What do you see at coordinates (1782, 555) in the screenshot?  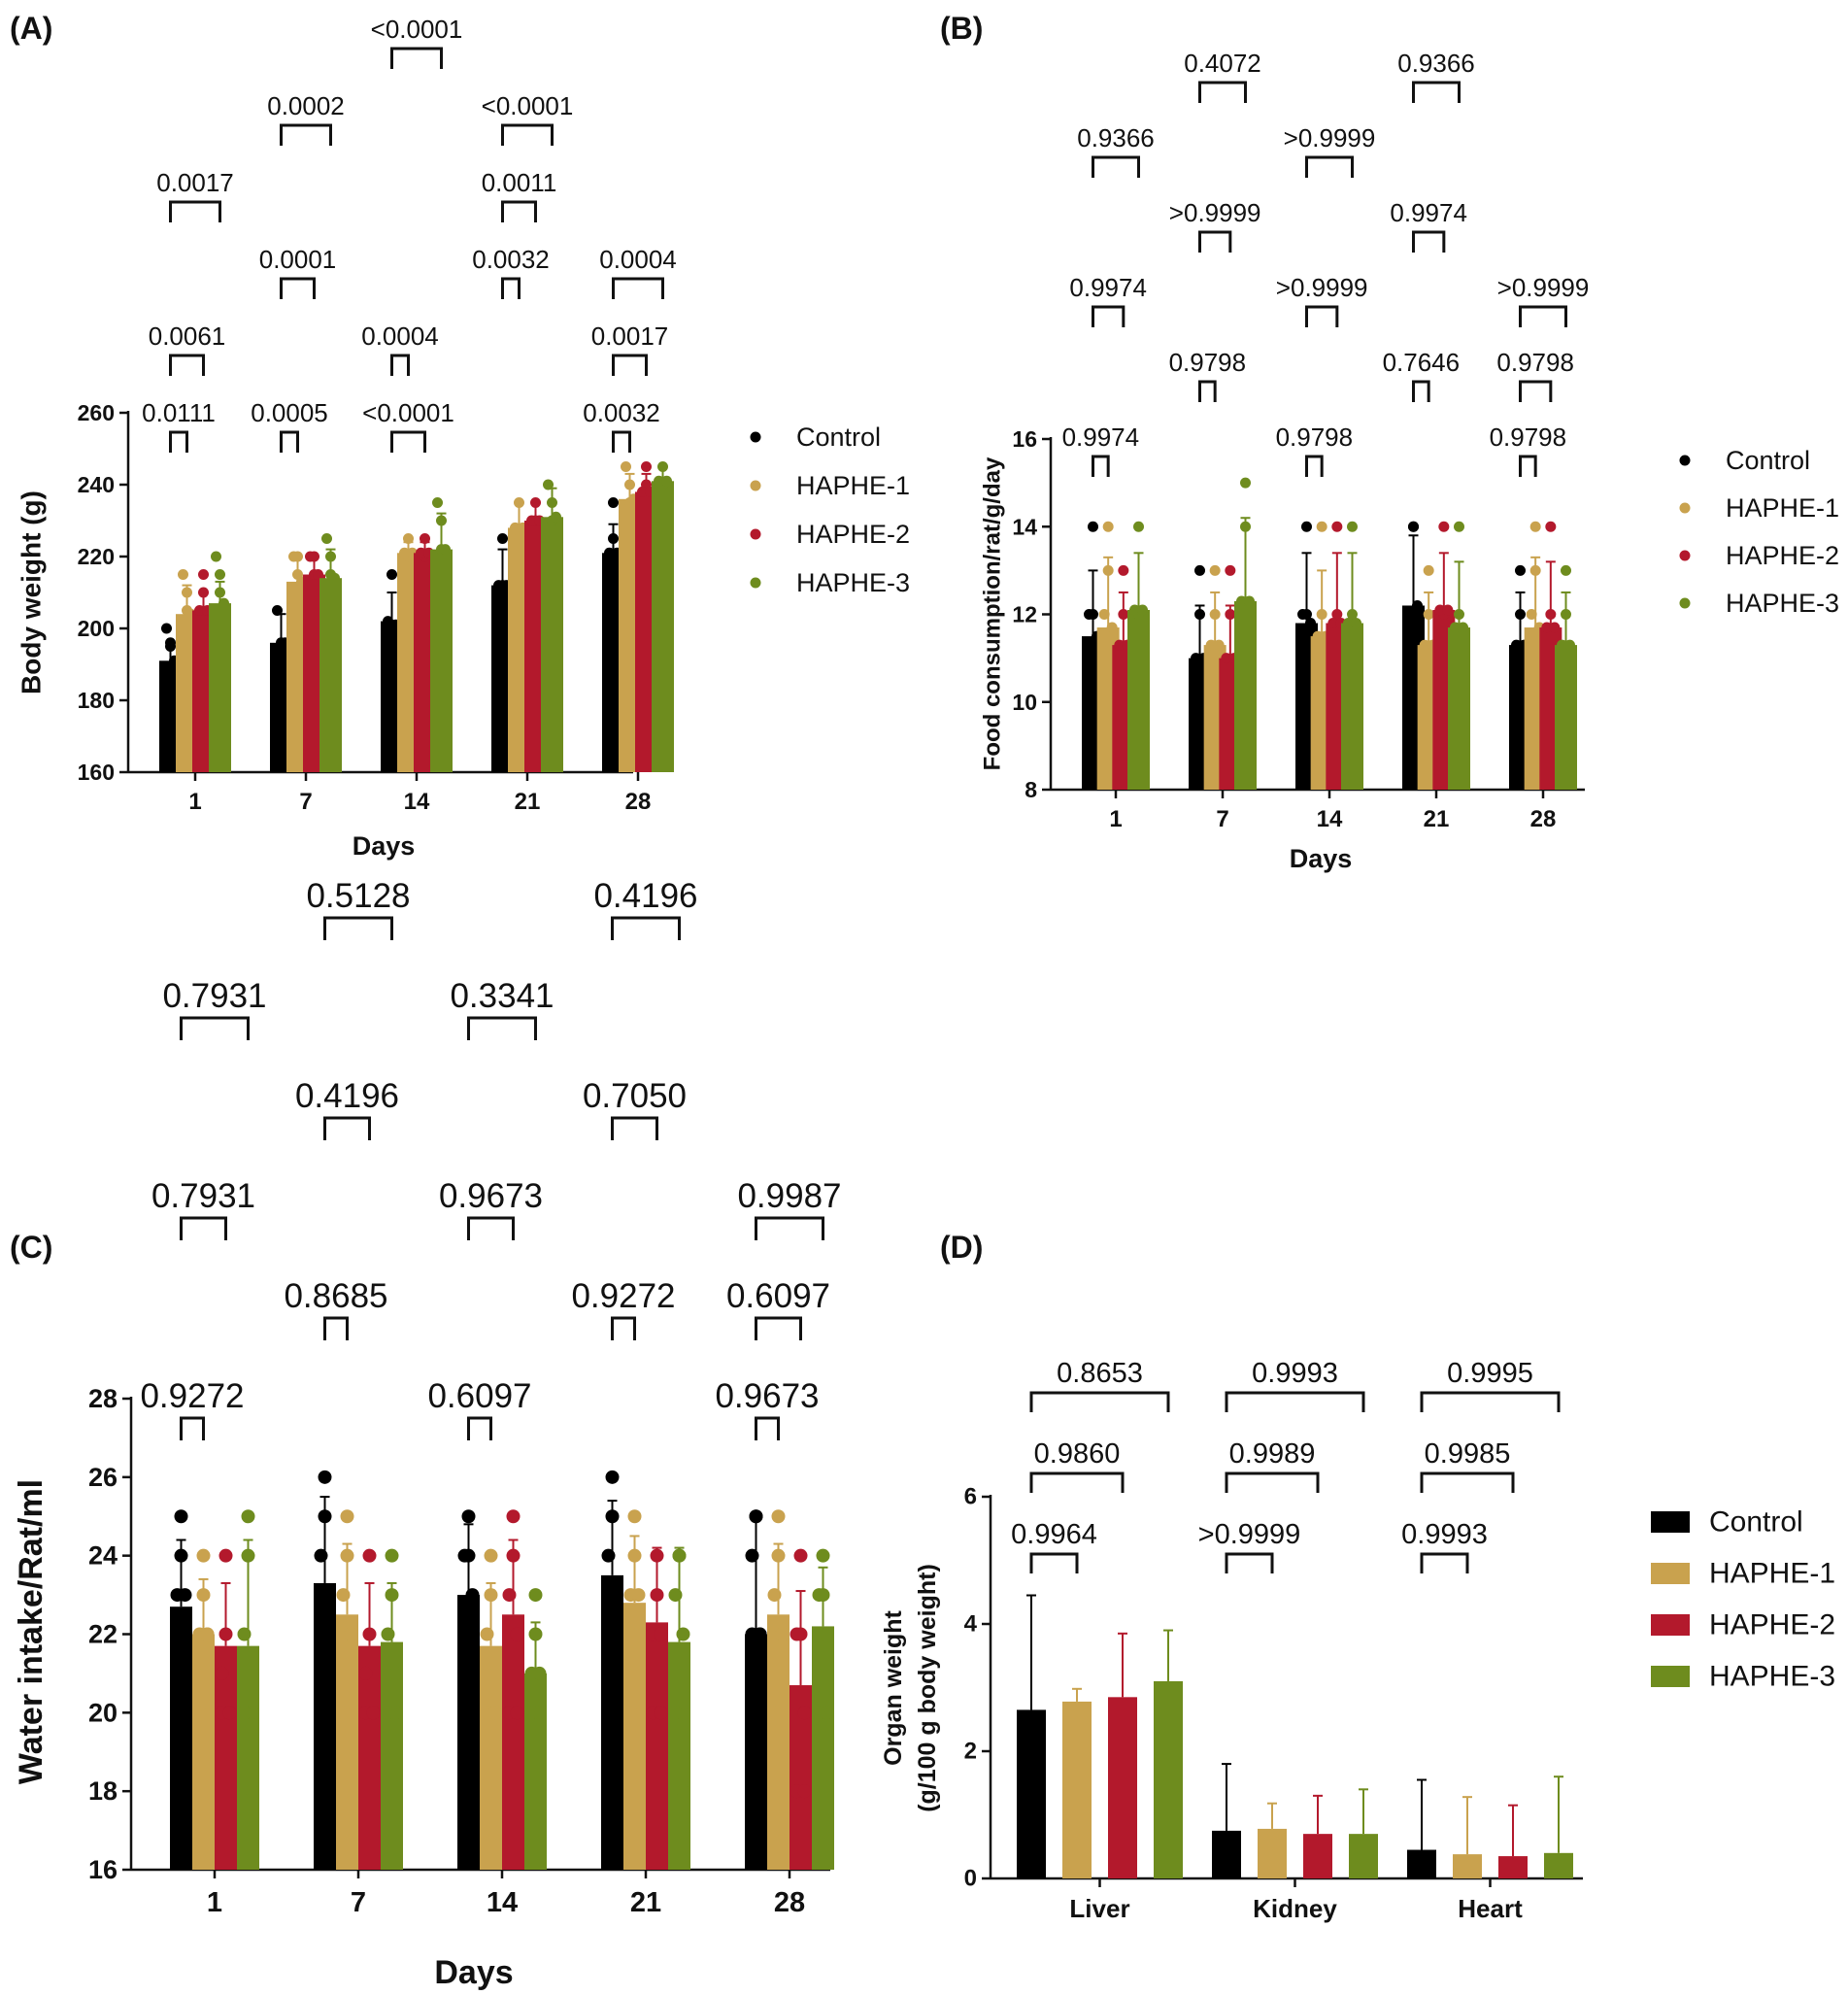 I see `legend-label: HAPHE-2` at bounding box center [1782, 555].